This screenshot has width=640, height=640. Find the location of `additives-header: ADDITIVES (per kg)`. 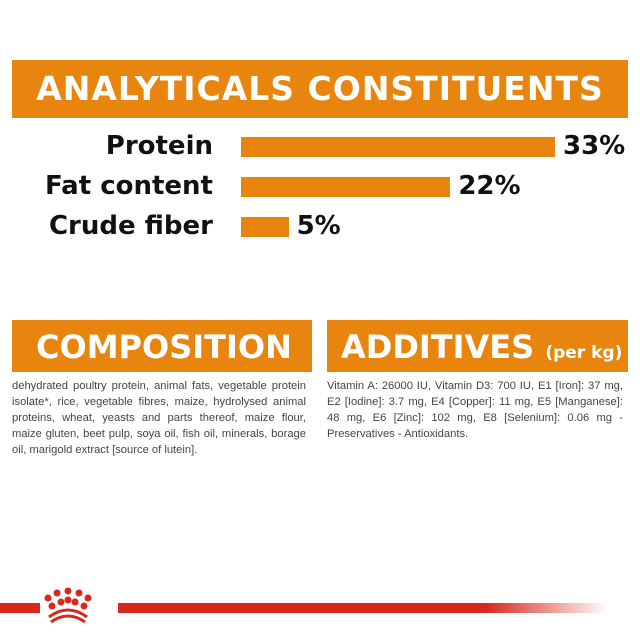

additives-header: ADDITIVES (per kg) is located at coordinates (477, 346).